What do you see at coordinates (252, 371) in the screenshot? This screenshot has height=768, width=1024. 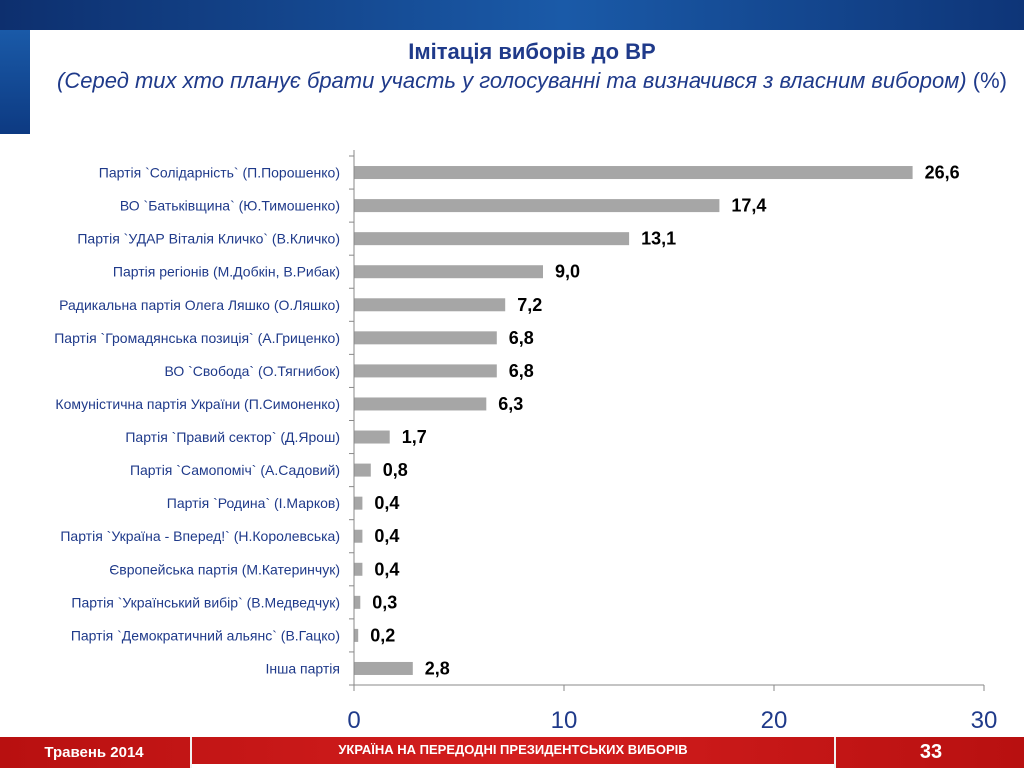 I see `category-label: ВО `Свобода` (О.Тягнибок)` at bounding box center [252, 371].